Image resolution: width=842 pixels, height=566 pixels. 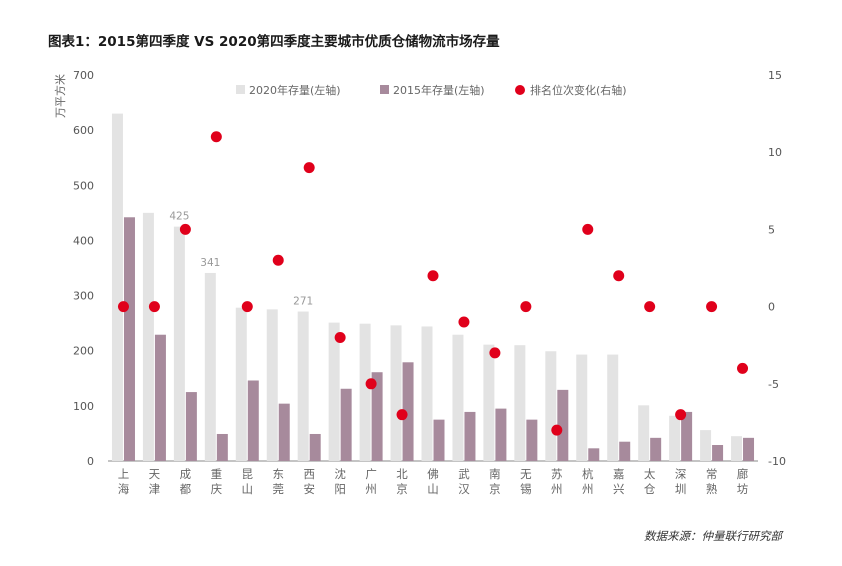 I want to click on category-label: 汉, so click(x=464, y=489).